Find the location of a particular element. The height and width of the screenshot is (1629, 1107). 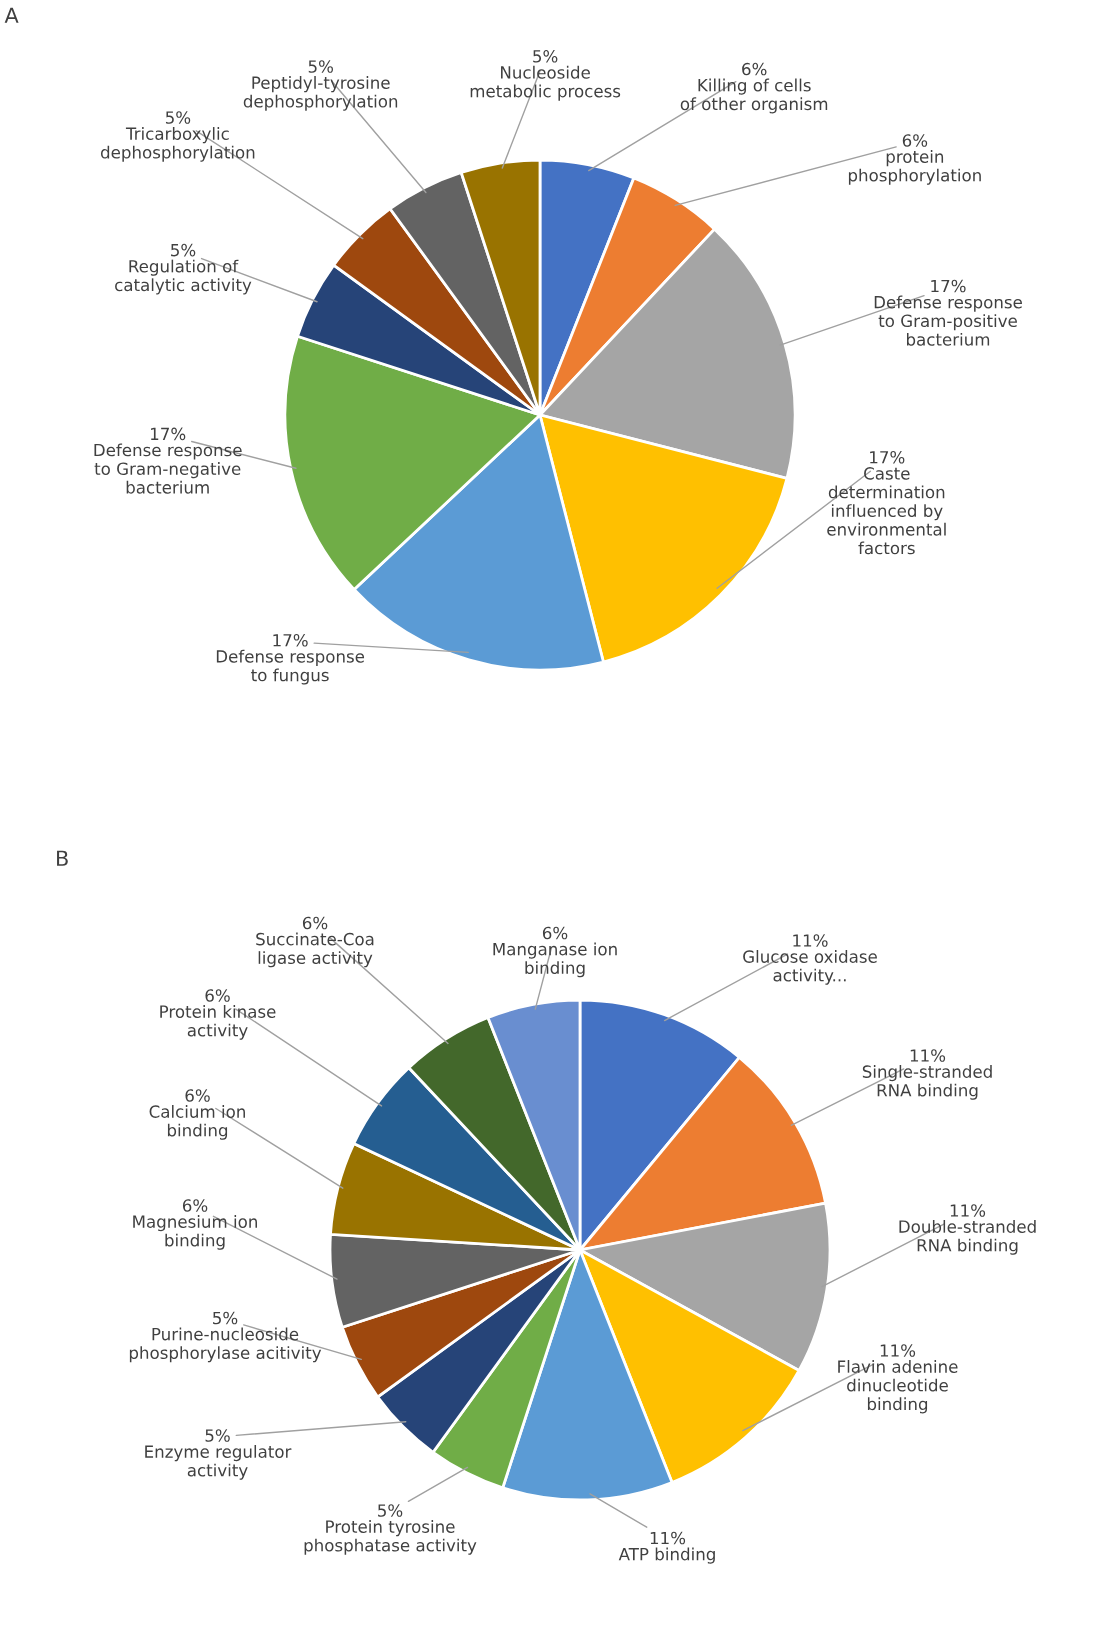

slice-label: Killing of cells of other organism is located at coordinates (754, 96).